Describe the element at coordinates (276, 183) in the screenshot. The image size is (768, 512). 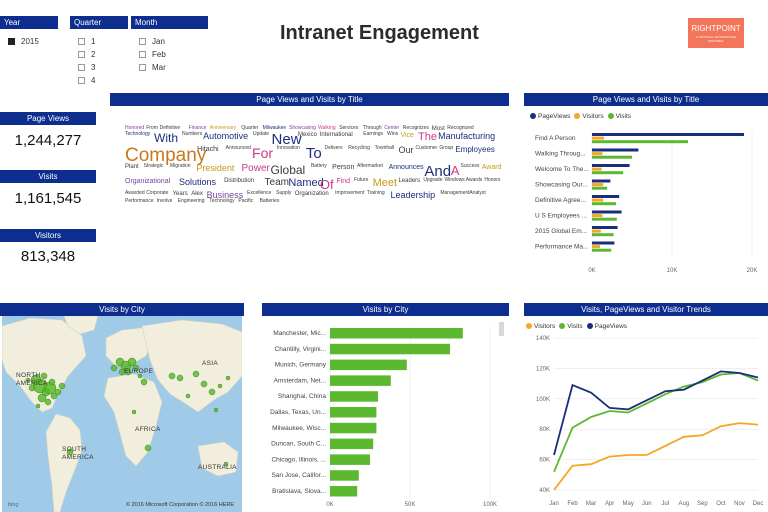
I see `wordcloud-word: Team` at that location.